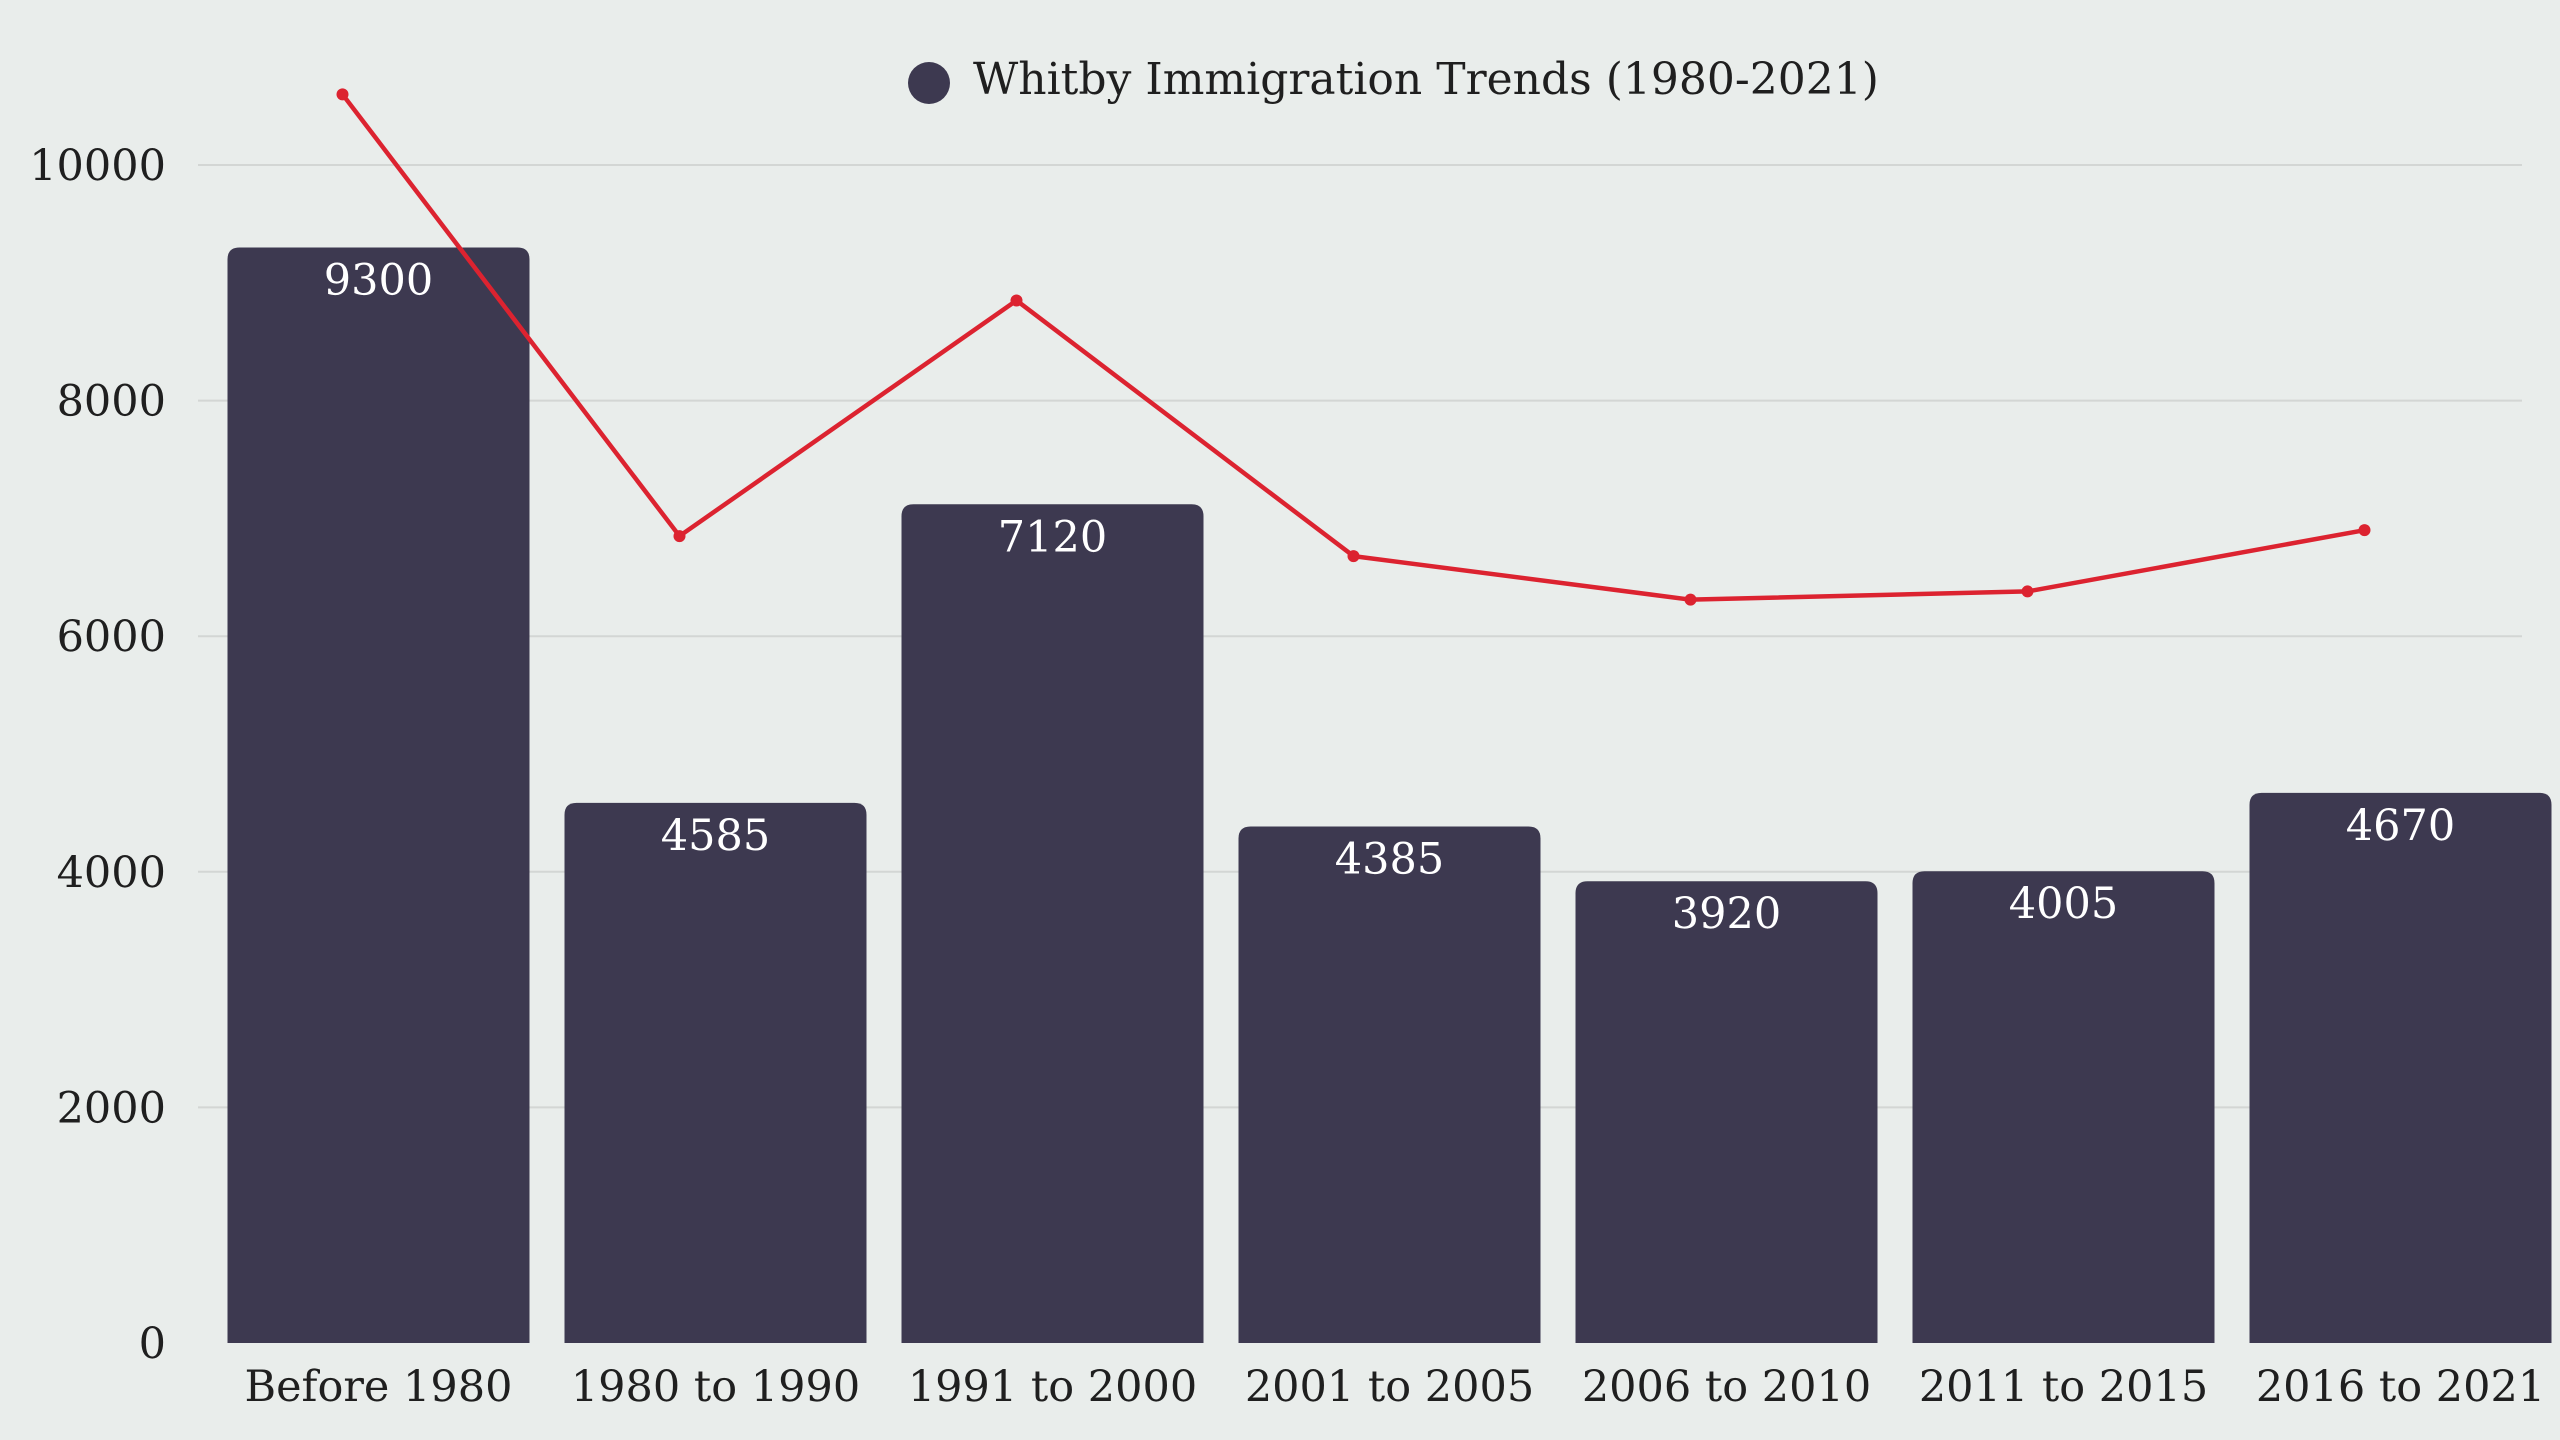  Describe the element at coordinates (1389, 1387) in the screenshot. I see `x-tick-label: 2001 to 2005` at that location.